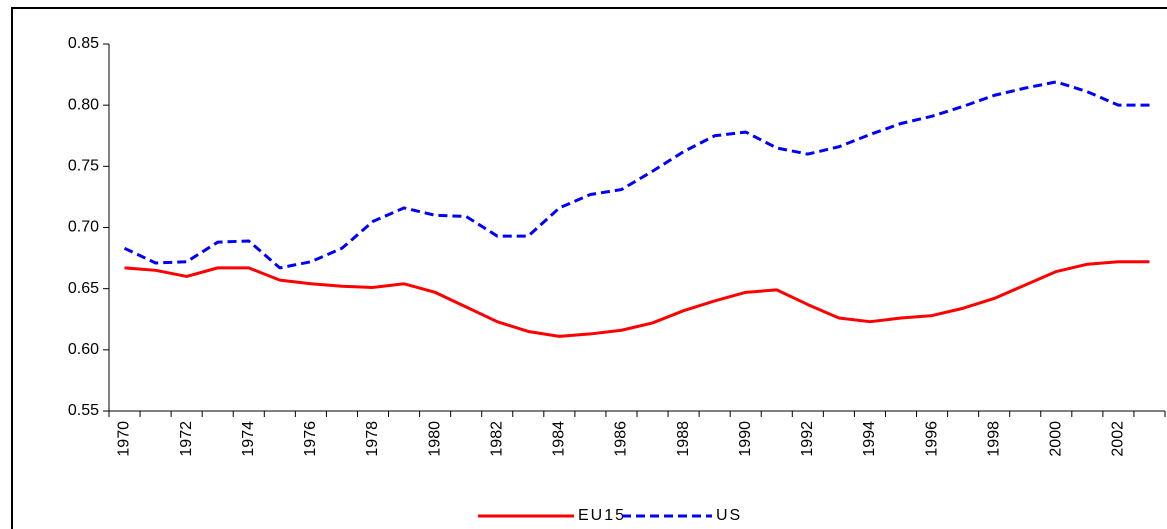  I want to click on y-tick-label: 0.80, so click(83, 104).